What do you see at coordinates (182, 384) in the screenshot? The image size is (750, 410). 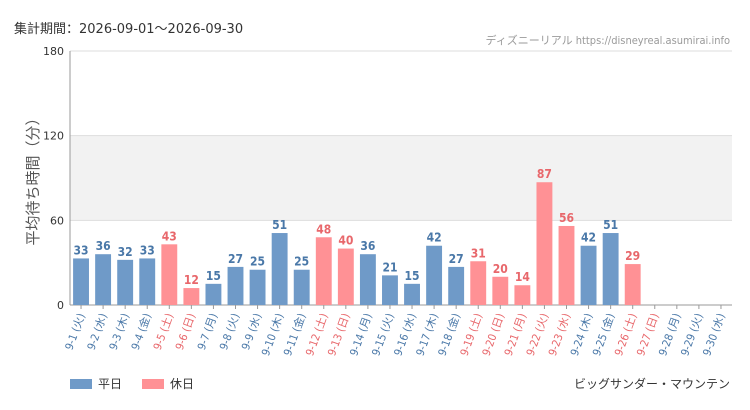 I see `legend-holiday-label: 休日` at bounding box center [182, 384].